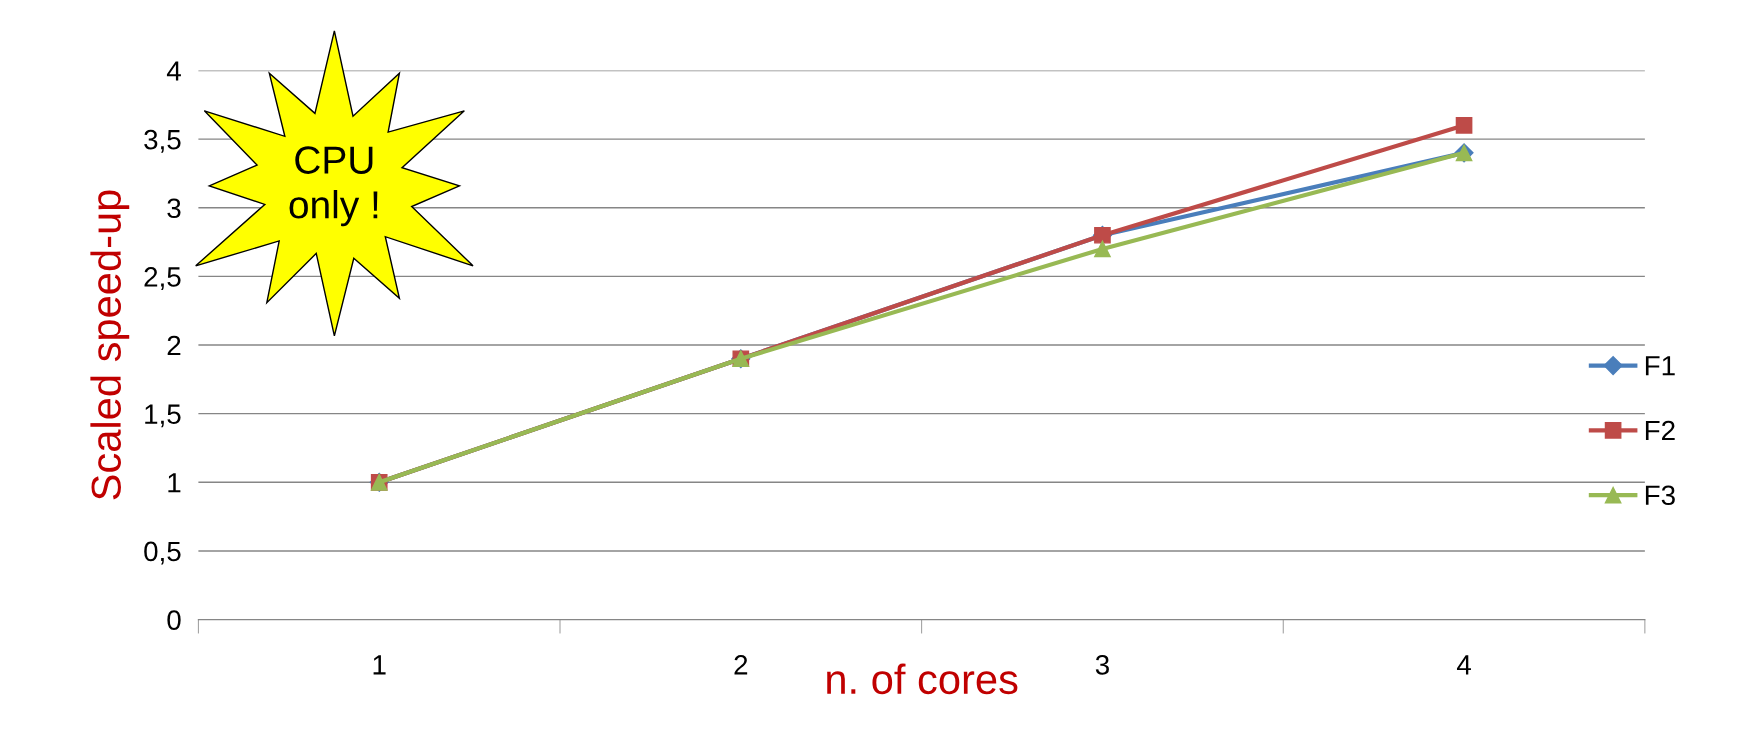 The width and height of the screenshot is (1748, 742). Describe the element at coordinates (174, 483) in the screenshot. I see `y-tick-label: 1` at that location.